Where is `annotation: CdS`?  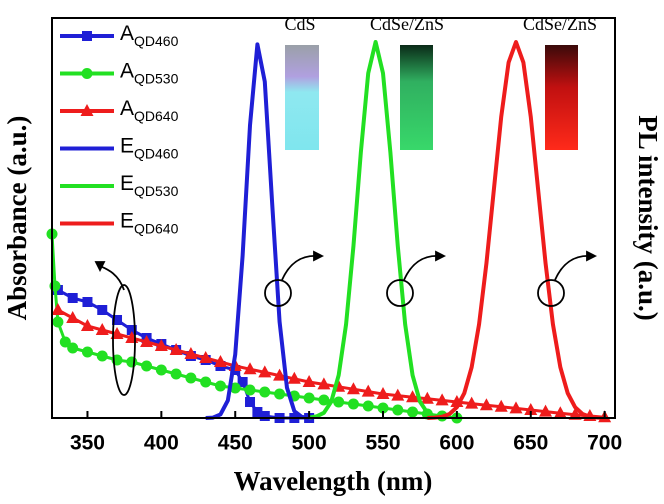
annotation: CdS is located at coordinates (299, 24).